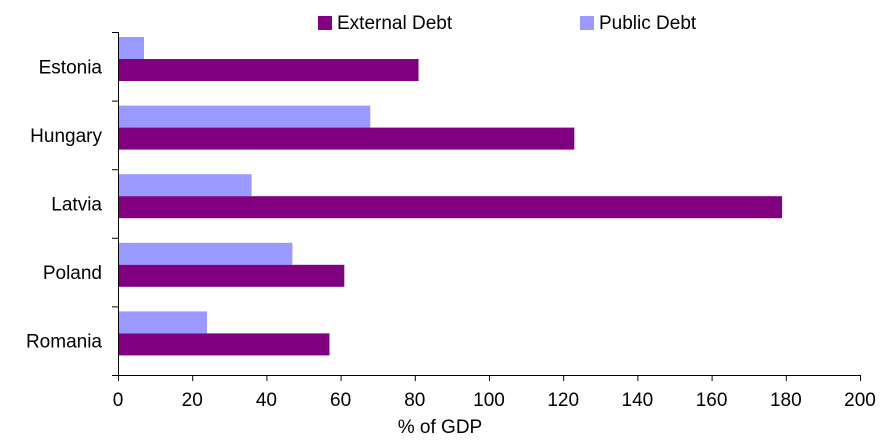 The image size is (886, 441). I want to click on legend-swatch-external-debt, so click(325, 23).